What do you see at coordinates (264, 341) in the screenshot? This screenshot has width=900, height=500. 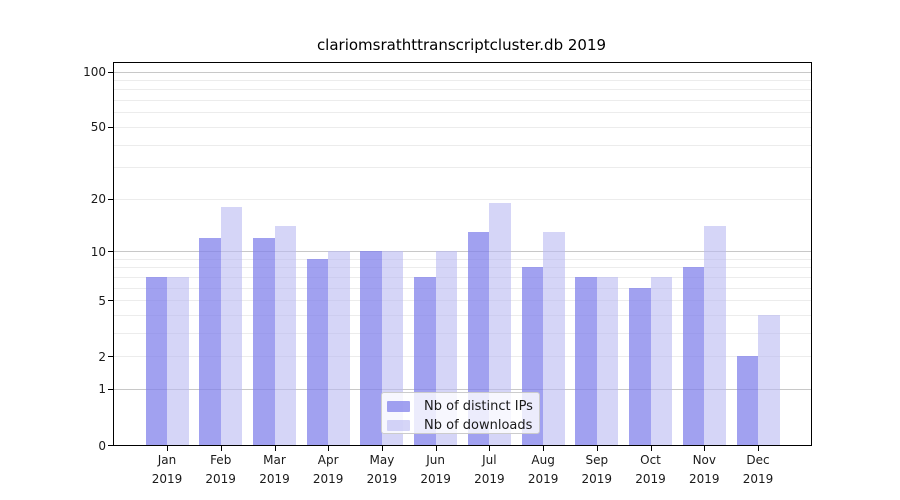 I see `bar-distinct-ips-mar` at bounding box center [264, 341].